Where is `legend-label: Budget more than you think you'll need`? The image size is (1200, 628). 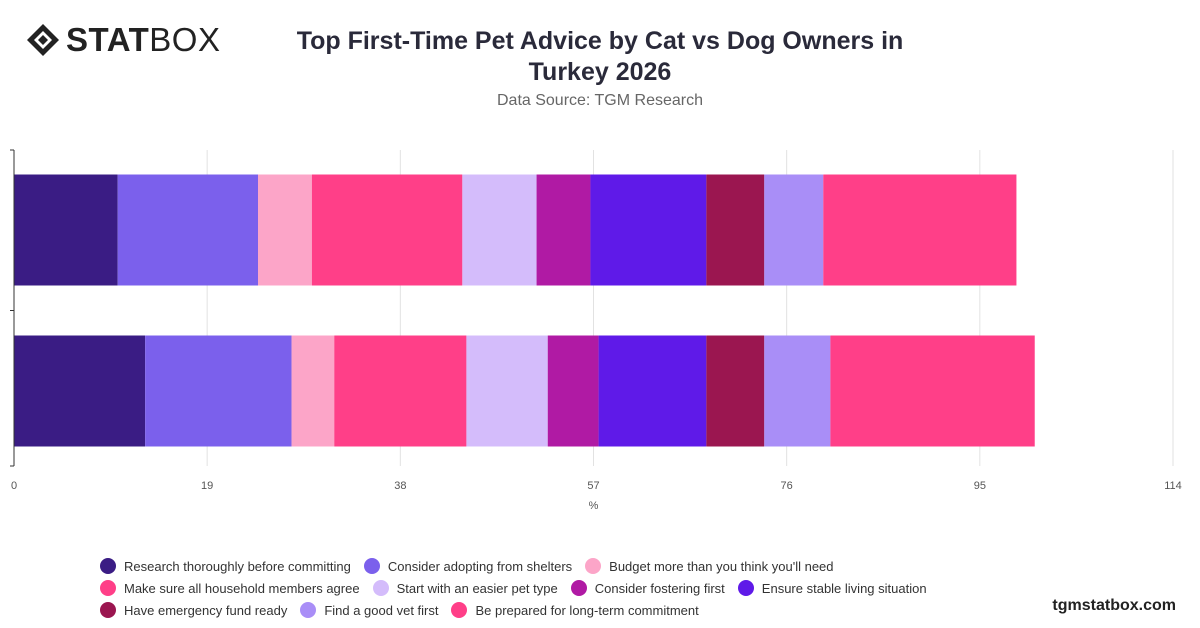 legend-label: Budget more than you think you'll need is located at coordinates (721, 566).